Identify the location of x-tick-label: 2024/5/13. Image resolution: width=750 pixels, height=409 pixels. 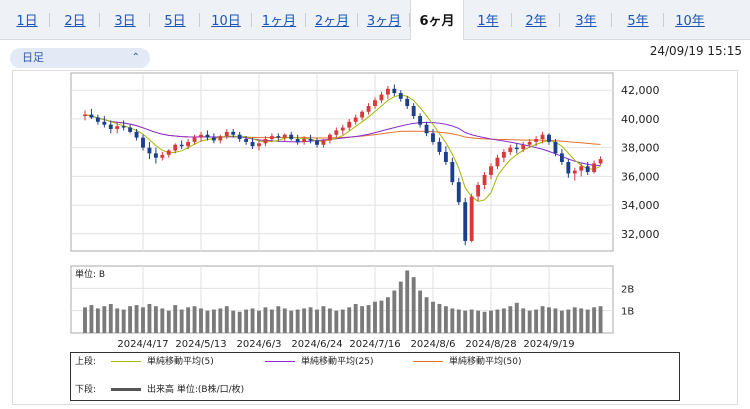
(200, 344).